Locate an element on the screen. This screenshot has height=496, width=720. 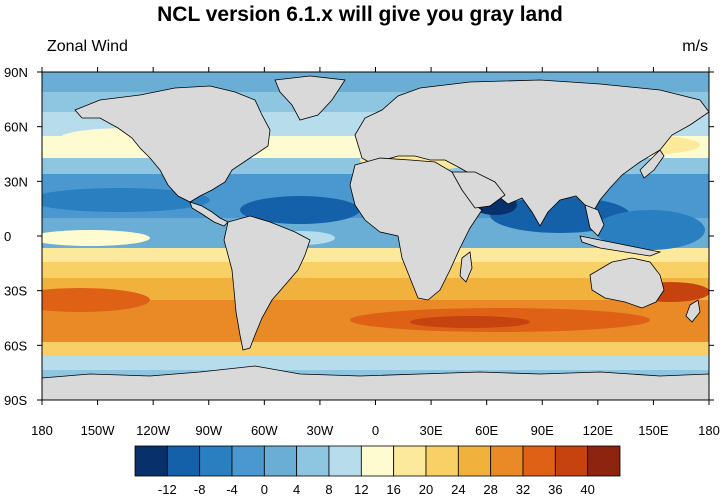
madagascar-land is located at coordinates (466, 267).